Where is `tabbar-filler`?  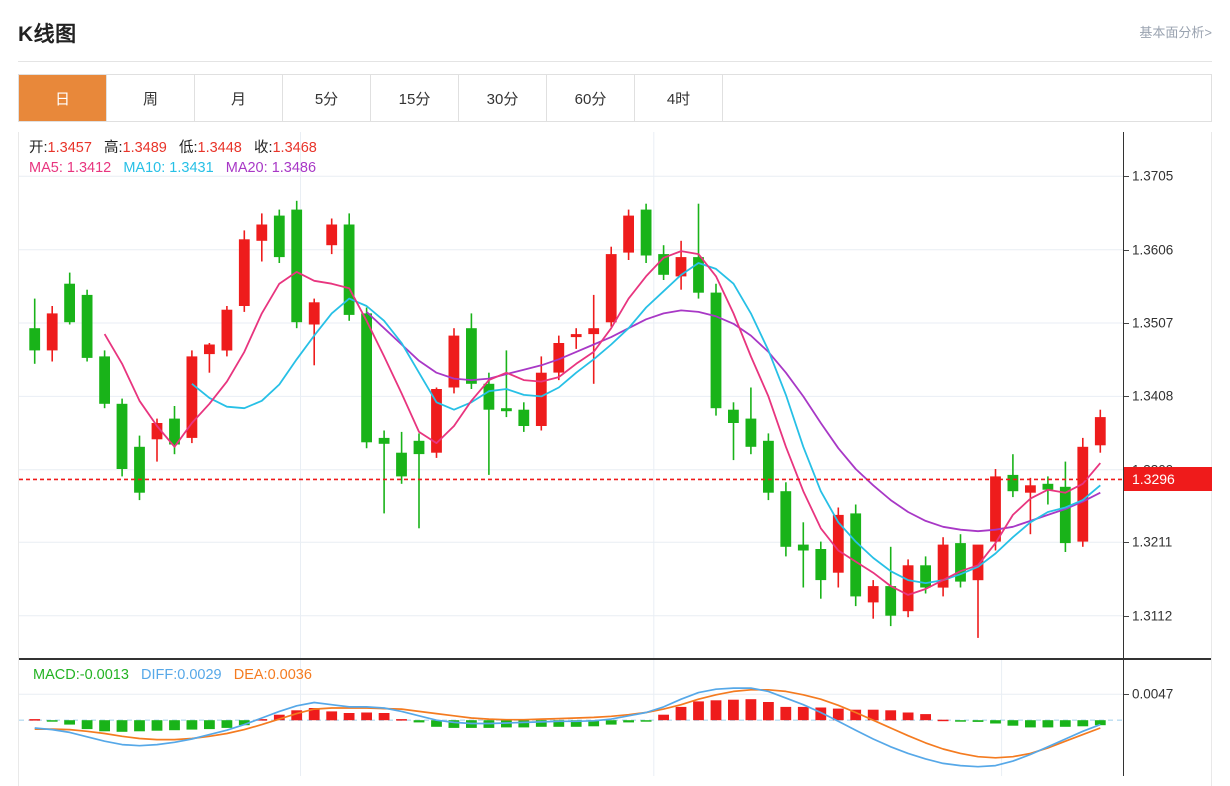 tabbar-filler is located at coordinates (967, 98).